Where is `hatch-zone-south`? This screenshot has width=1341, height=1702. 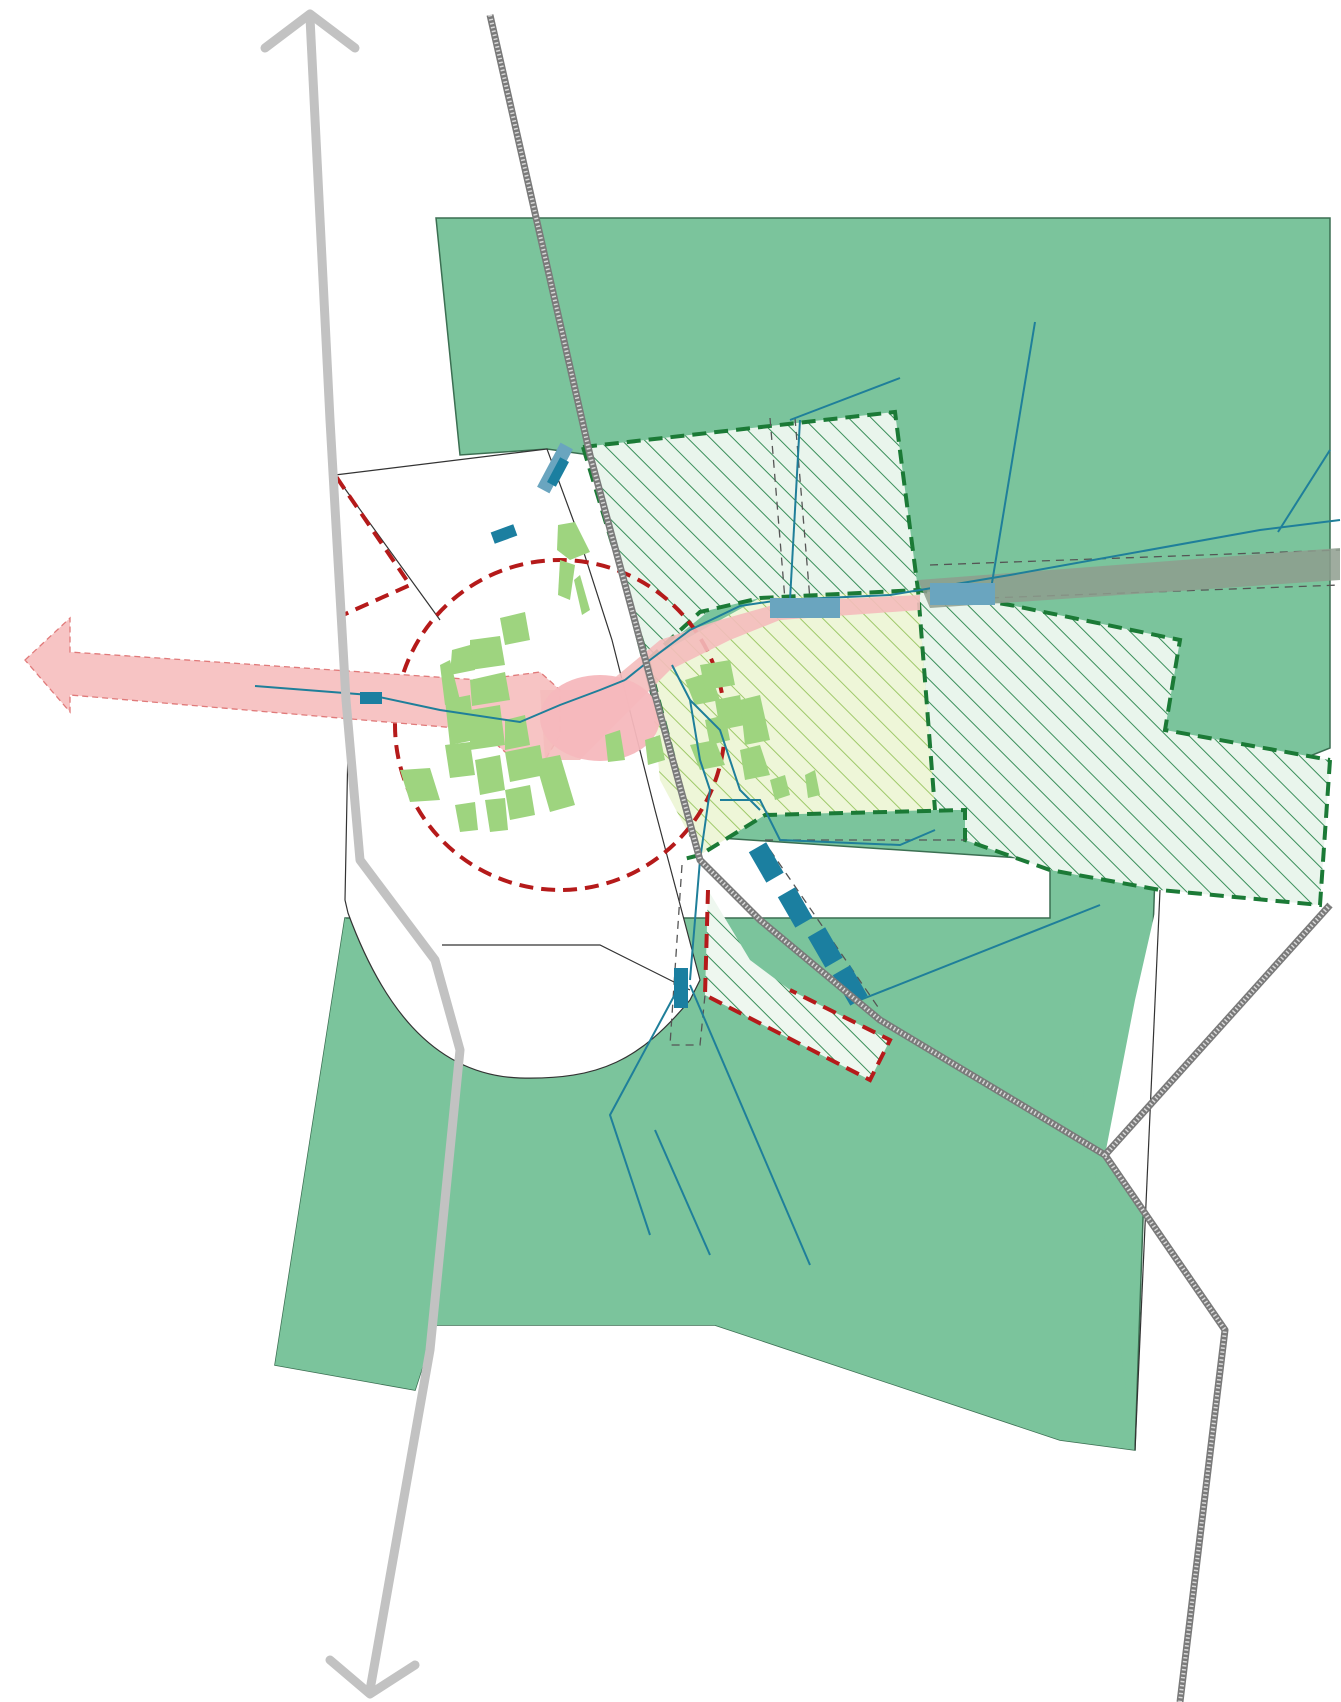 hatch-zone-south is located at coordinates (797, 985).